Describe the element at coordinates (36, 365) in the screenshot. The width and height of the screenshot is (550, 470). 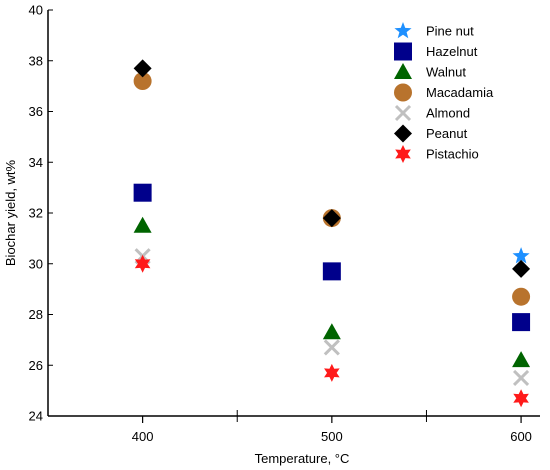
I see `y-tick-label: 26` at that location.